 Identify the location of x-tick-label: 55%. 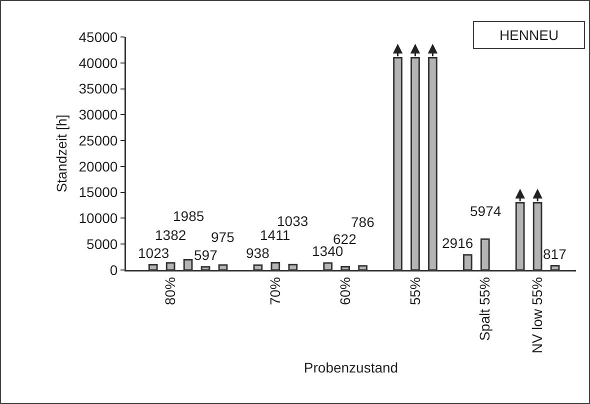
(414, 291).